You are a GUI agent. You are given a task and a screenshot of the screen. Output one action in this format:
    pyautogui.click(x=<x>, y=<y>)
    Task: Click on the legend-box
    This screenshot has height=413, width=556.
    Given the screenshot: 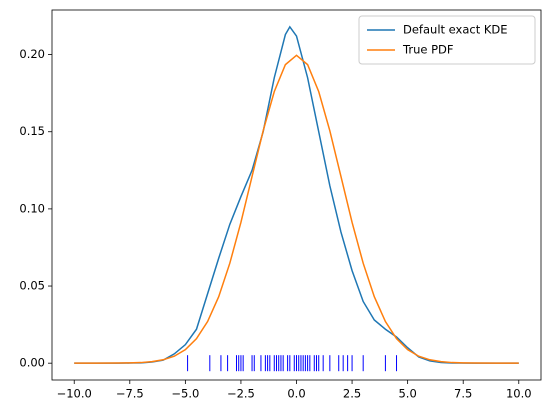 What is the action you would take?
    pyautogui.click(x=447, y=40)
    